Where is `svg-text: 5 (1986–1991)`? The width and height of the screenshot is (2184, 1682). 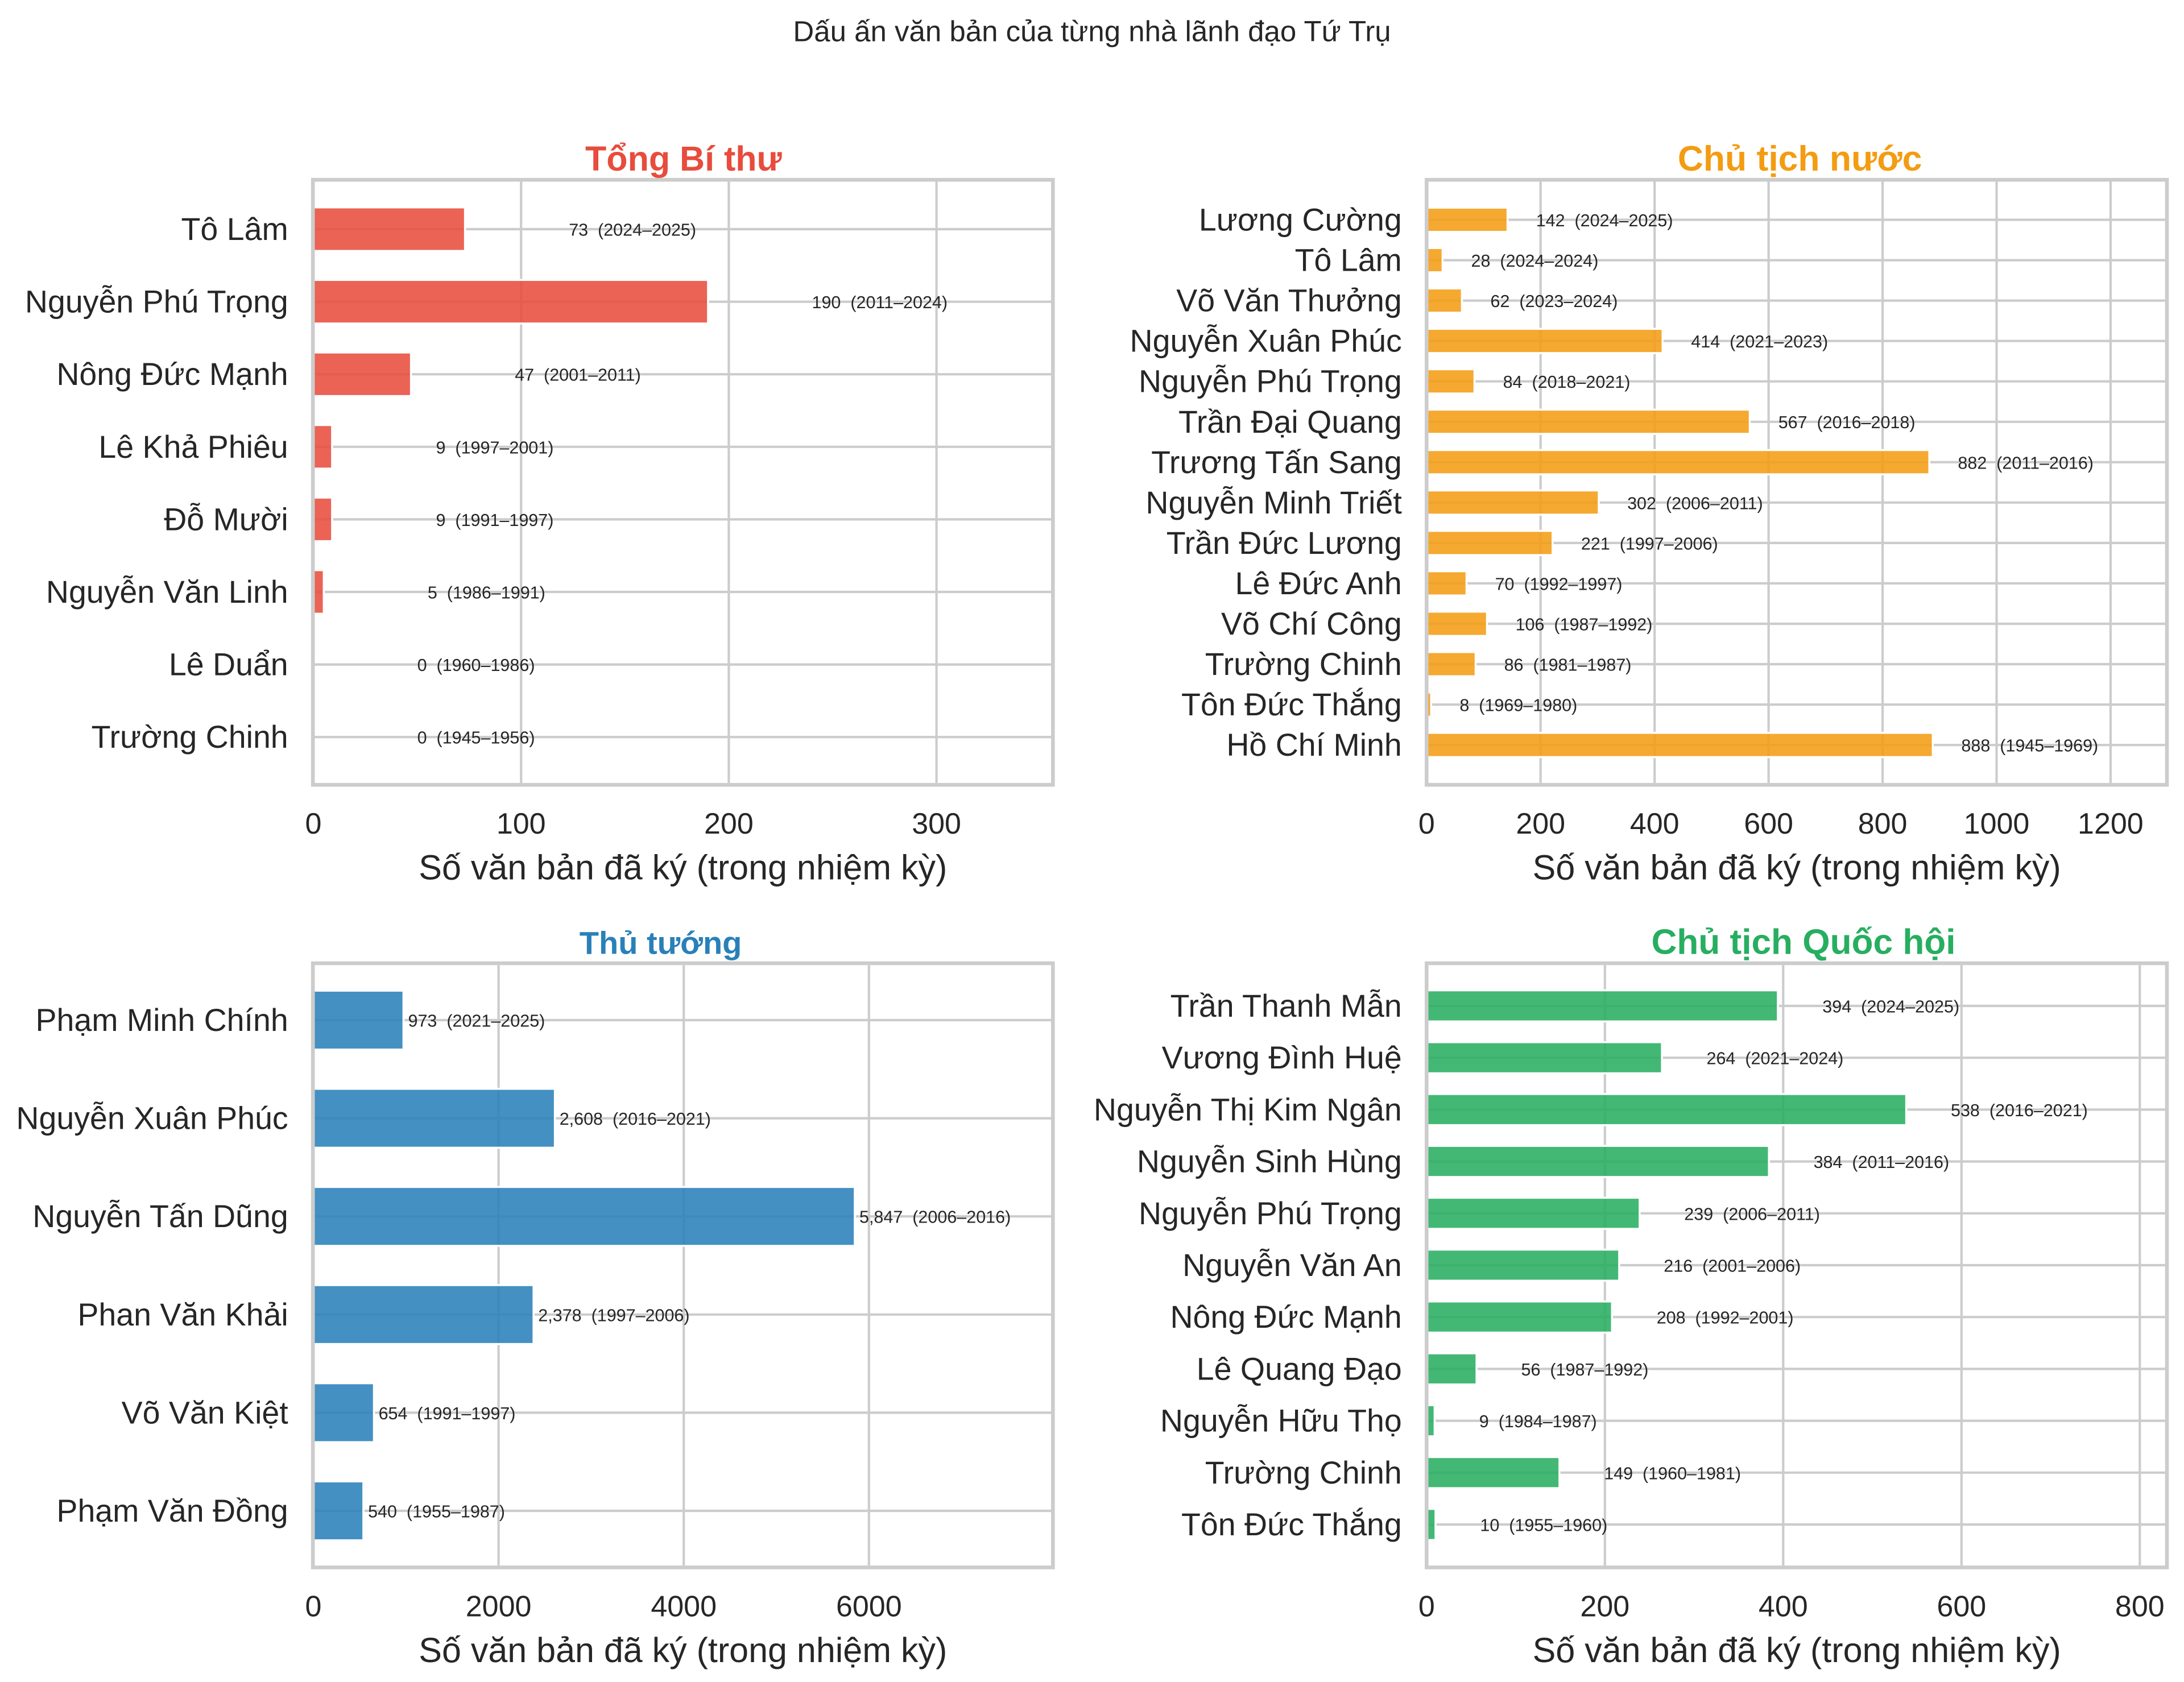
svg-text: 5 (1986–1991) is located at coordinates (486, 593).